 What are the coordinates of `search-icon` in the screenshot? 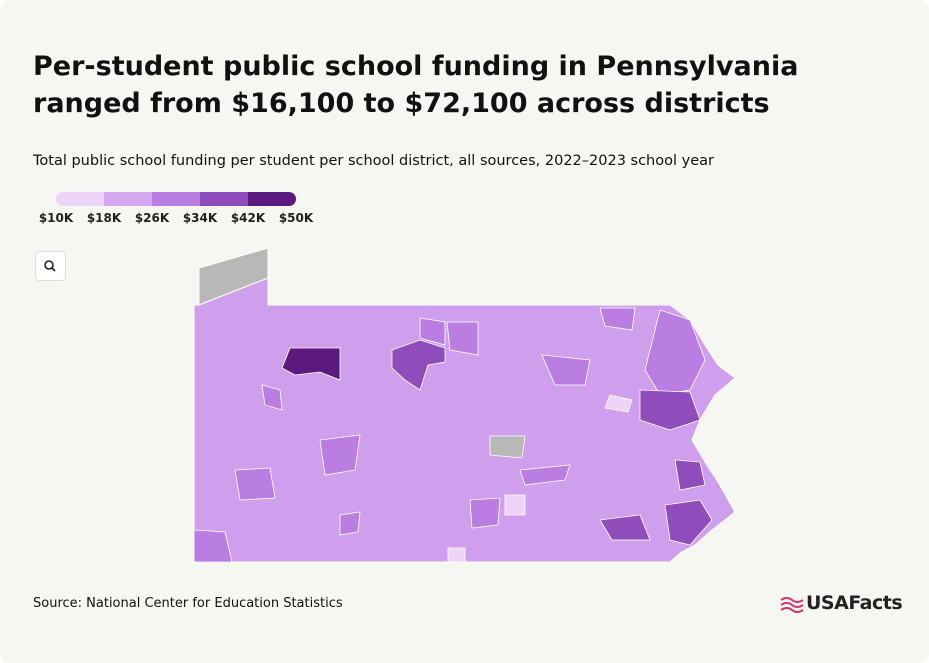 It's located at (50, 266).